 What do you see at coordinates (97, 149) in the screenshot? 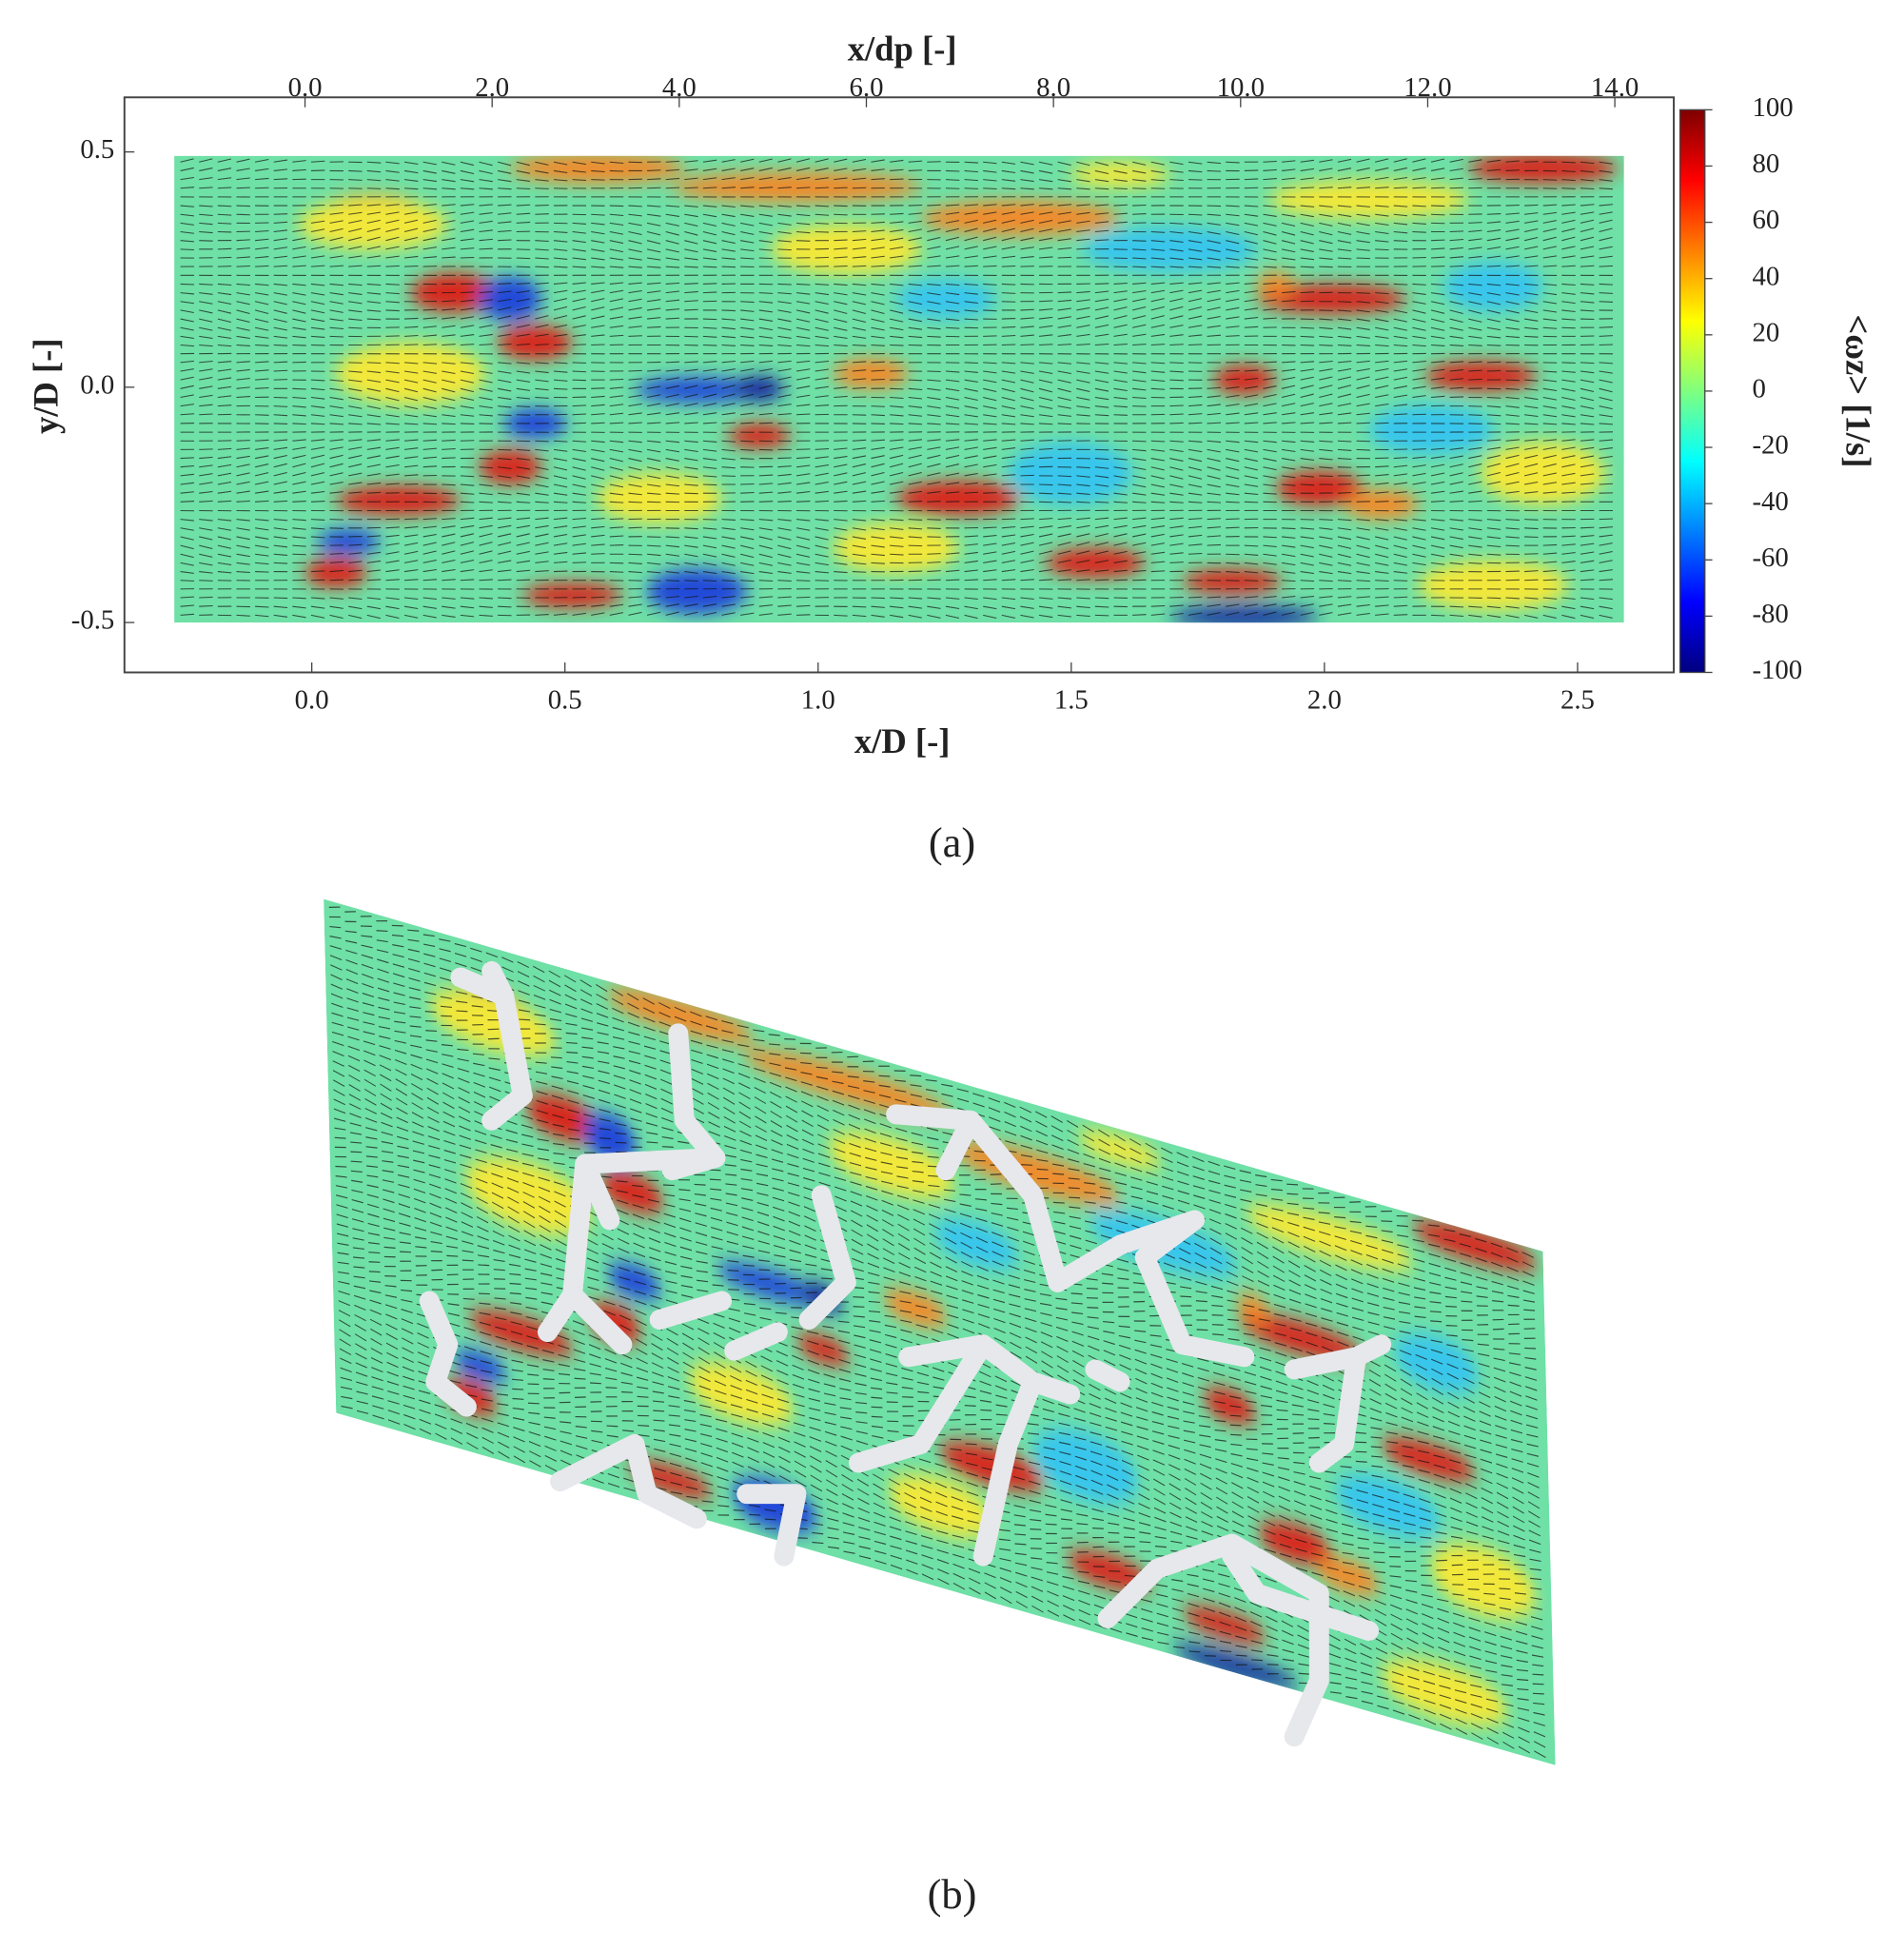
I see `y-tick-label: 0.5` at bounding box center [97, 149].